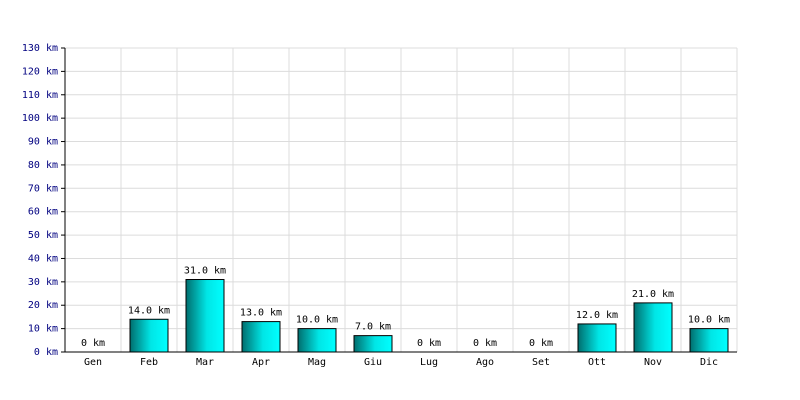 The width and height of the screenshot is (800, 400). Describe the element at coordinates (541, 362) in the screenshot. I see `x-tick-label: Set` at that location.